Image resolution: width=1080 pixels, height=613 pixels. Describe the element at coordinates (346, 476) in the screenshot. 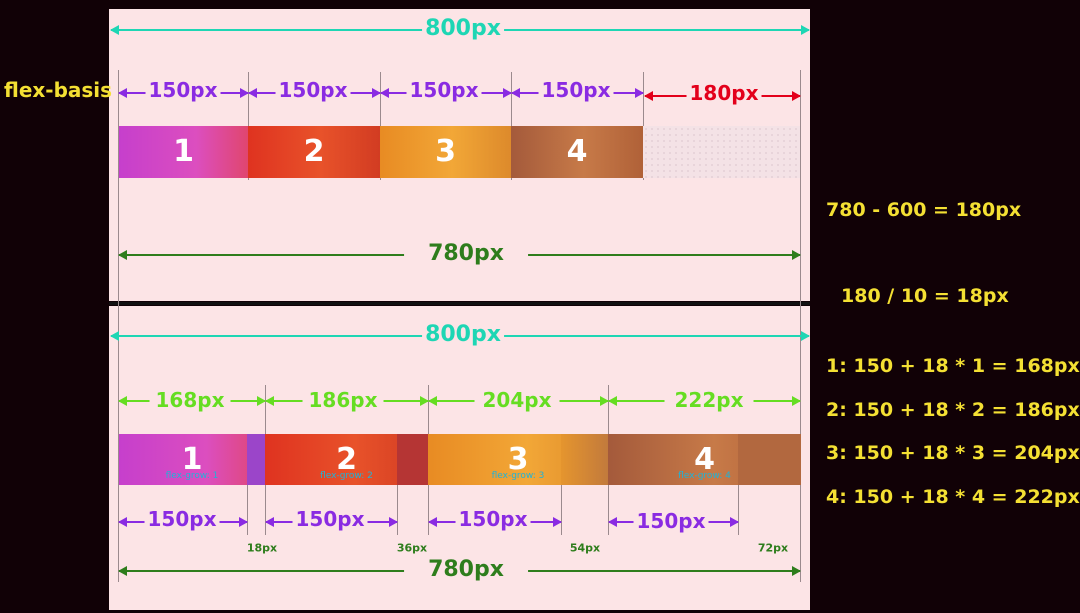

I see `bottom-grow-note-2: flex-grow: 2` at that location.